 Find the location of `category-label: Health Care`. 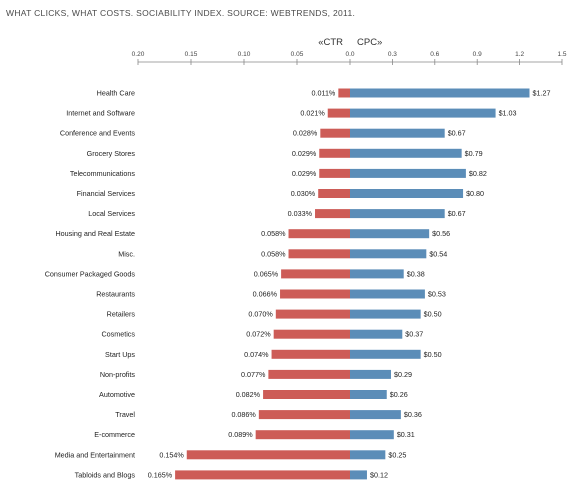

category-label: Health Care is located at coordinates (116, 93).